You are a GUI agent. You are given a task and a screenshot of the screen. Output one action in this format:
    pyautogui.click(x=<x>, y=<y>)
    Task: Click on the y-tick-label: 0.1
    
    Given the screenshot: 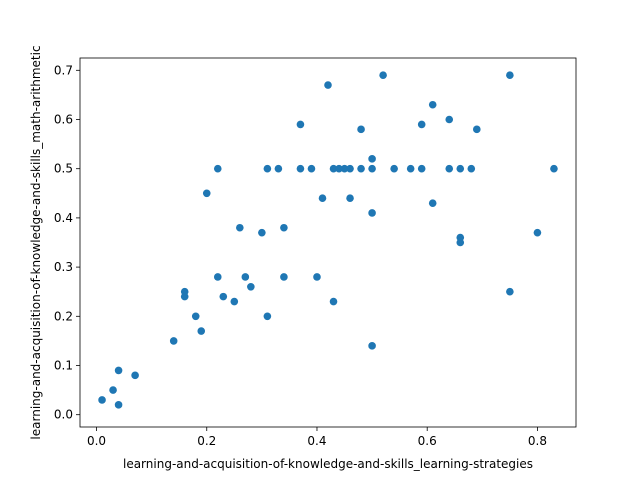 What is the action you would take?
    pyautogui.click(x=63, y=366)
    